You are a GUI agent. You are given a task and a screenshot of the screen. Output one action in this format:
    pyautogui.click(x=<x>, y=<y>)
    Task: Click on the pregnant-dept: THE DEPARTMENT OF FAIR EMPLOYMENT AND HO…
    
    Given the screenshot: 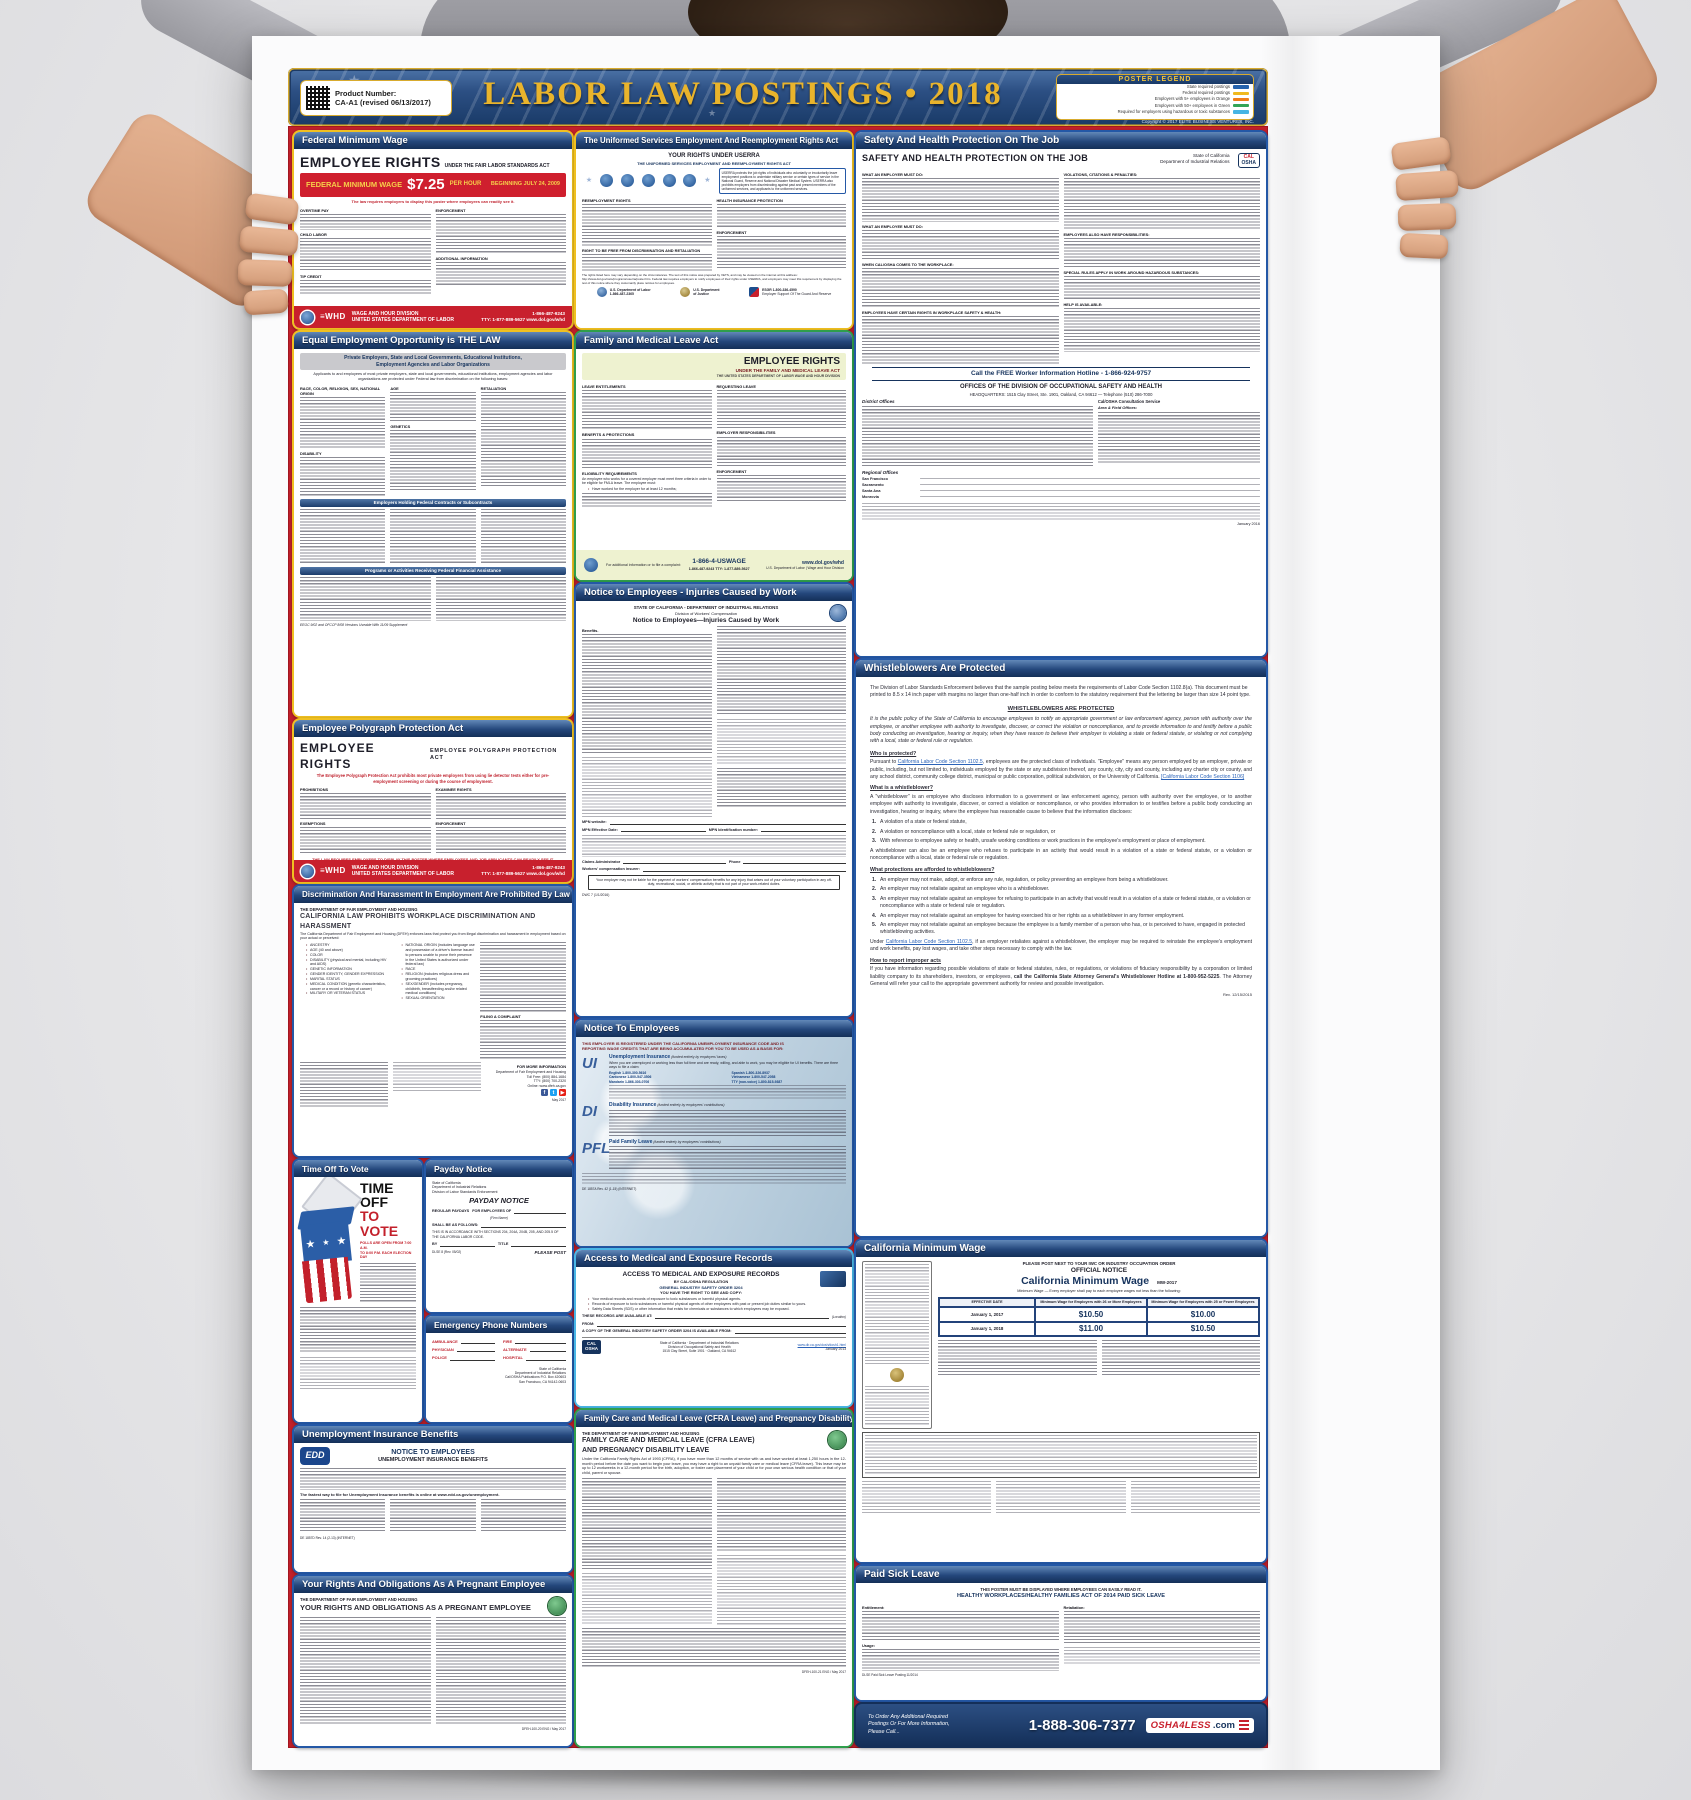 What is the action you would take?
    pyautogui.click(x=359, y=1599)
    